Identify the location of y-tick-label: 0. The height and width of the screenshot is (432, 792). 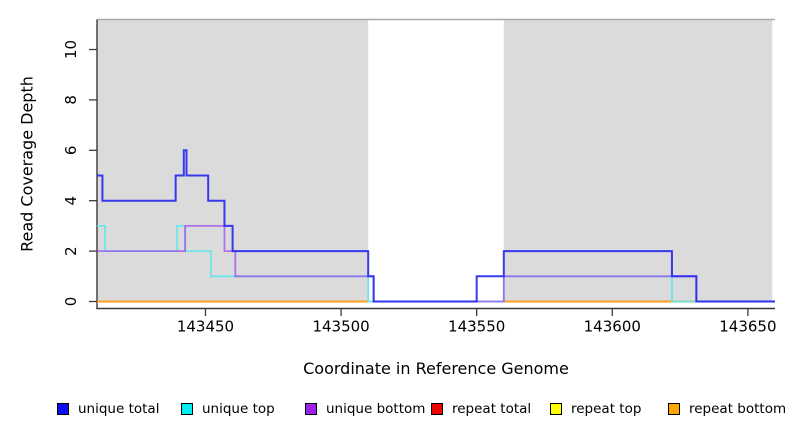
(71, 302).